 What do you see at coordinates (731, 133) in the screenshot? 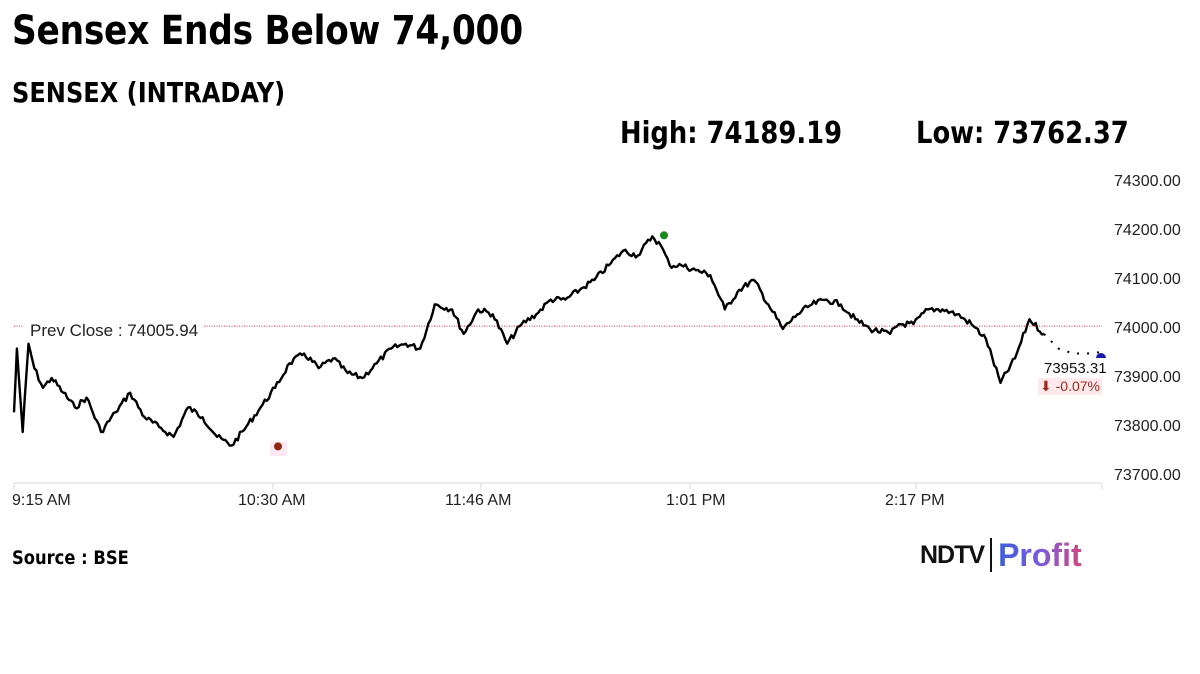
I see `high-value: High: 74189.19` at bounding box center [731, 133].